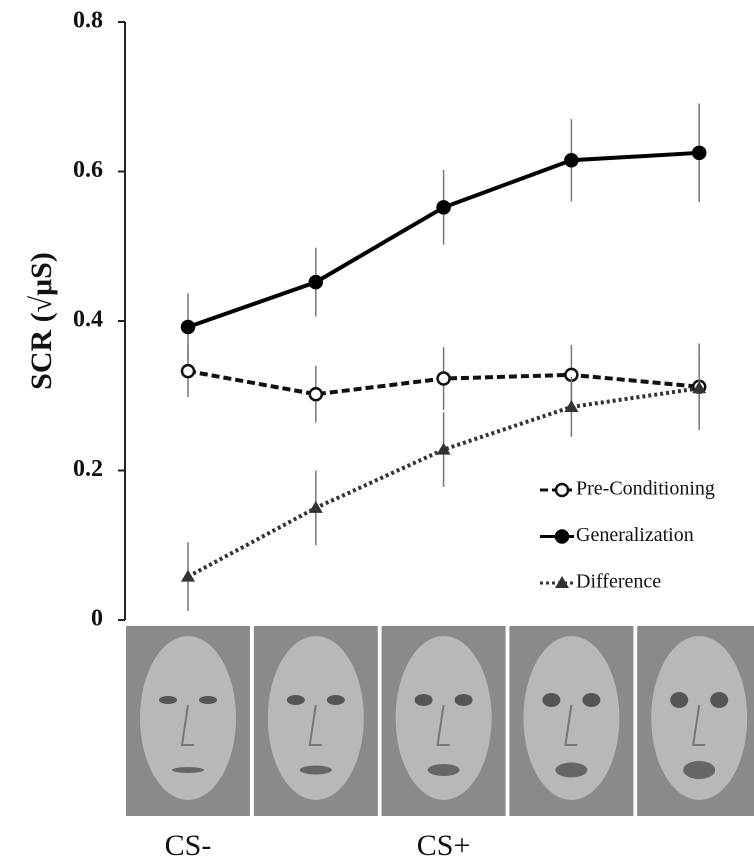 The image size is (754, 867). What do you see at coordinates (97, 619) in the screenshot?
I see `y-tick-label: 0` at bounding box center [97, 619].